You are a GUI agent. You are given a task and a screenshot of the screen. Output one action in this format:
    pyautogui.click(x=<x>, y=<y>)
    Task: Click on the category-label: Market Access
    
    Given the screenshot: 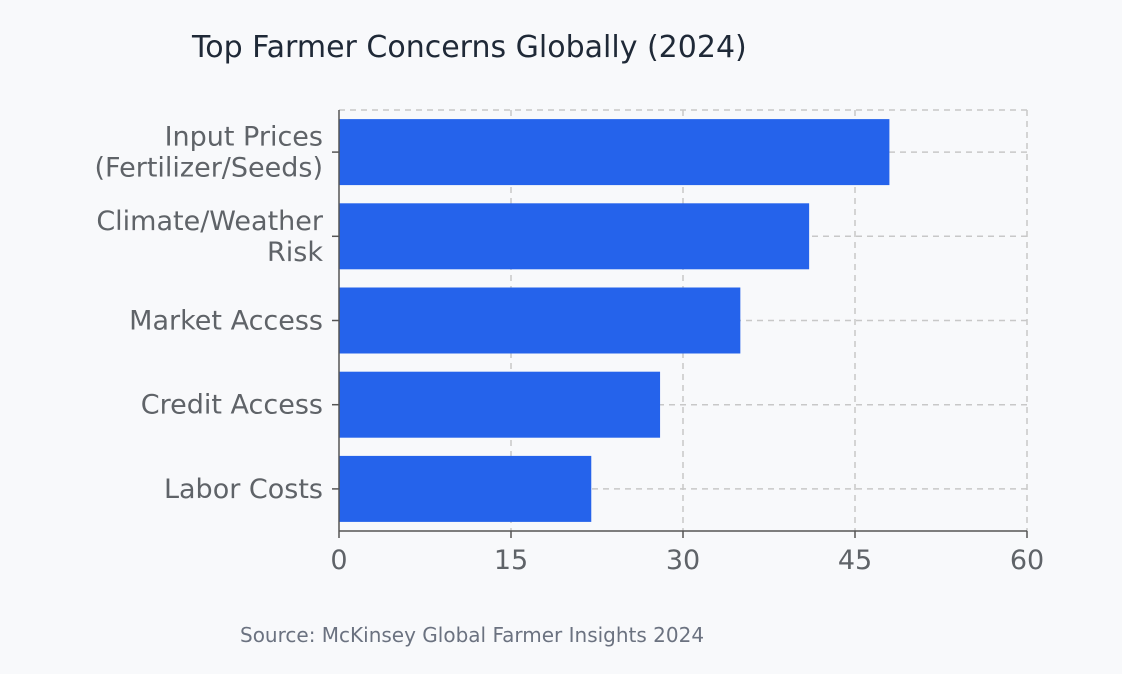 What is the action you would take?
    pyautogui.click(x=226, y=321)
    